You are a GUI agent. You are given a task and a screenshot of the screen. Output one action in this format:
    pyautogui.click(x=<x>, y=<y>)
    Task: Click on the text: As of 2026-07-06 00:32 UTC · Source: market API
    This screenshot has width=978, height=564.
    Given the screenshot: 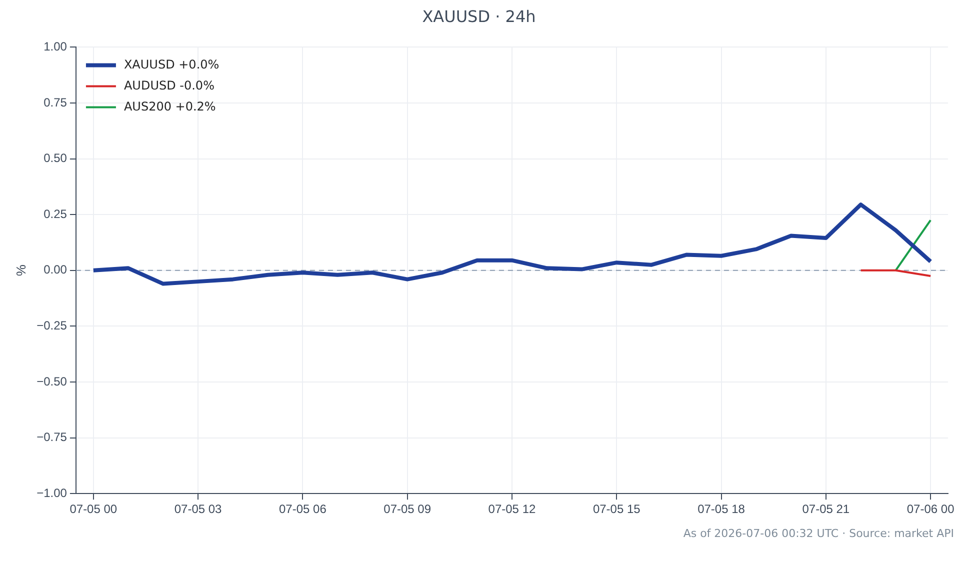 What is the action you would take?
    pyautogui.click(x=818, y=533)
    